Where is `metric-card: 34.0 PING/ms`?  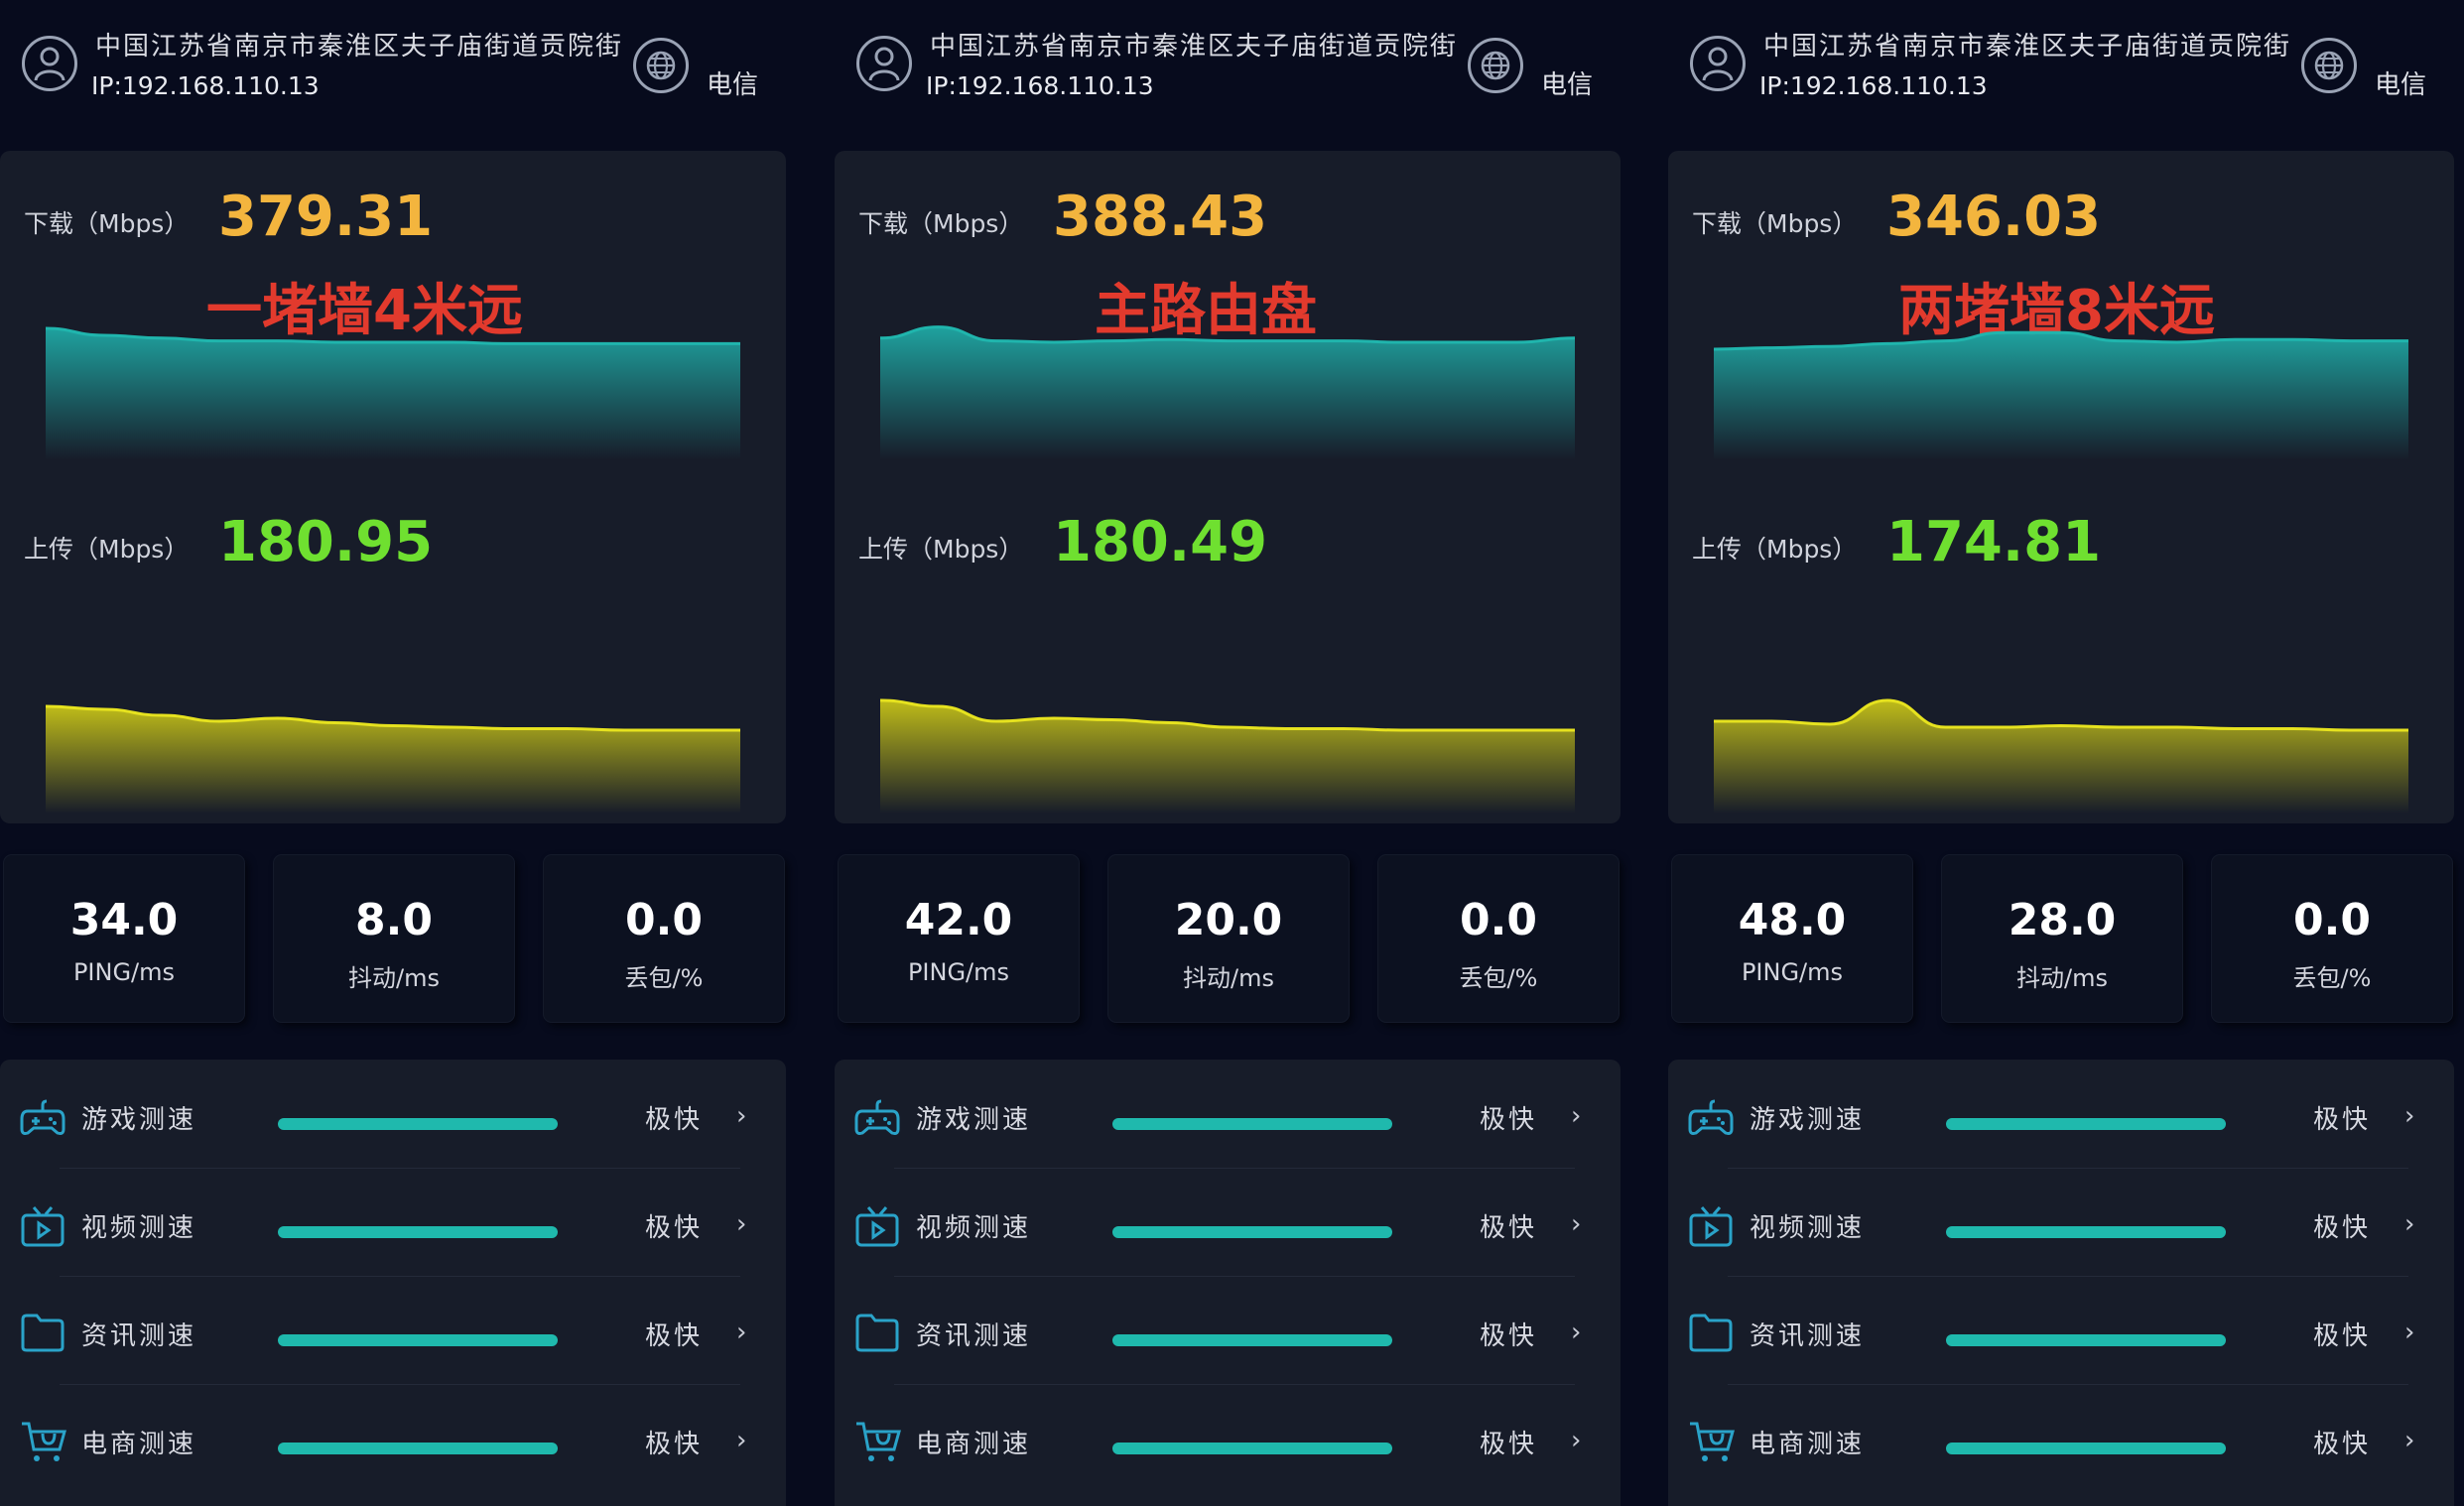 metric-card: 34.0 PING/ms is located at coordinates (124, 938).